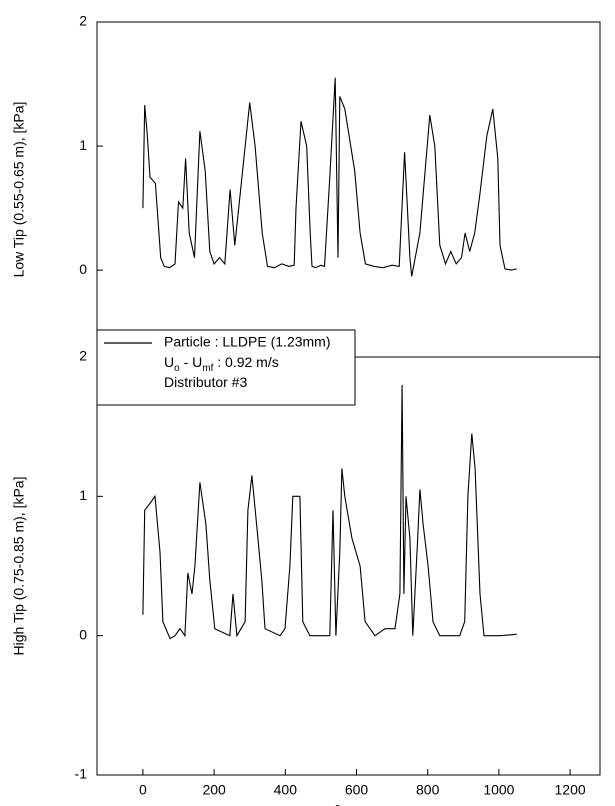 This screenshot has width=615, height=806. I want to click on y-axis-title: High Tip (0.75-0.85 m), [kPa], so click(19, 566).